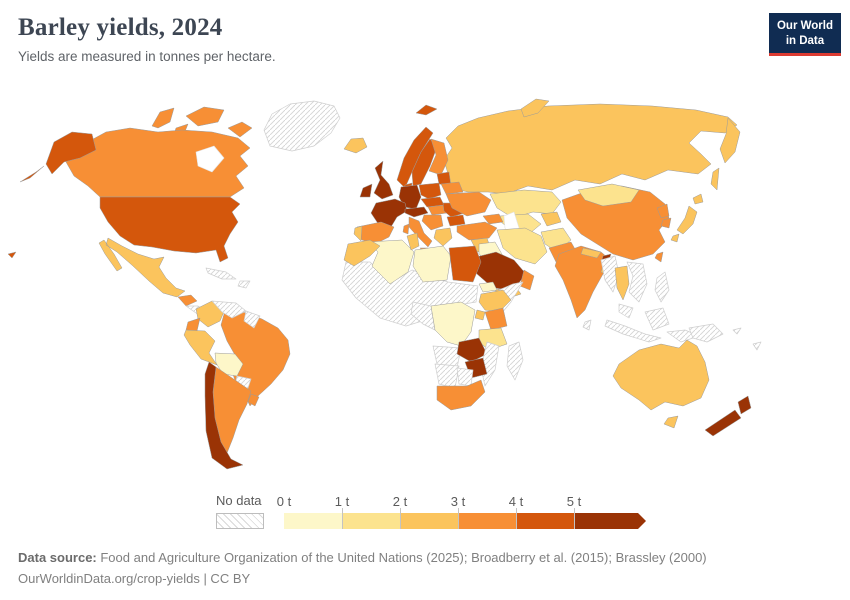  Describe the element at coordinates (426, 110) in the screenshot. I see `region-svalbard` at that location.